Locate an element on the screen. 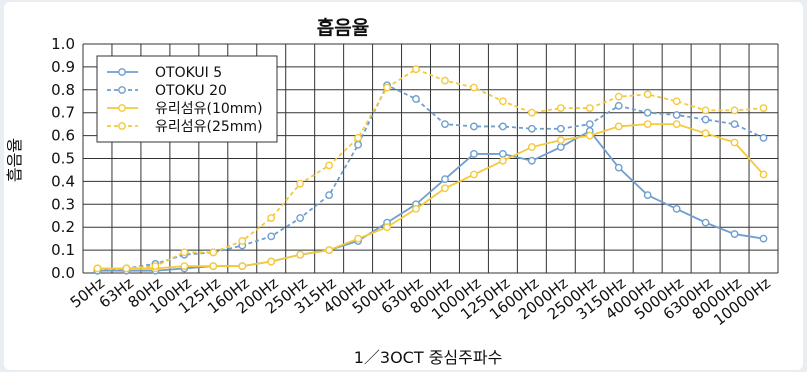 The width and height of the screenshot is (807, 372). y-tick-label: 0.3 is located at coordinates (63, 204).